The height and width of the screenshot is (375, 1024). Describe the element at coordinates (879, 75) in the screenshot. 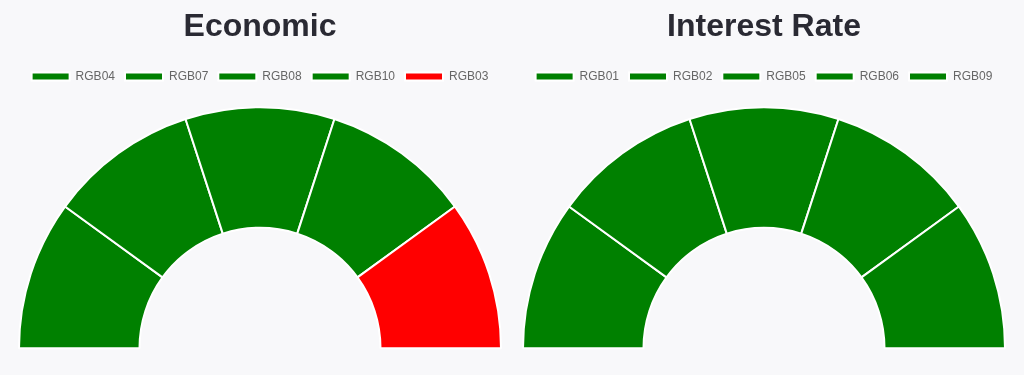

I see `legend-label: RGB06` at that location.